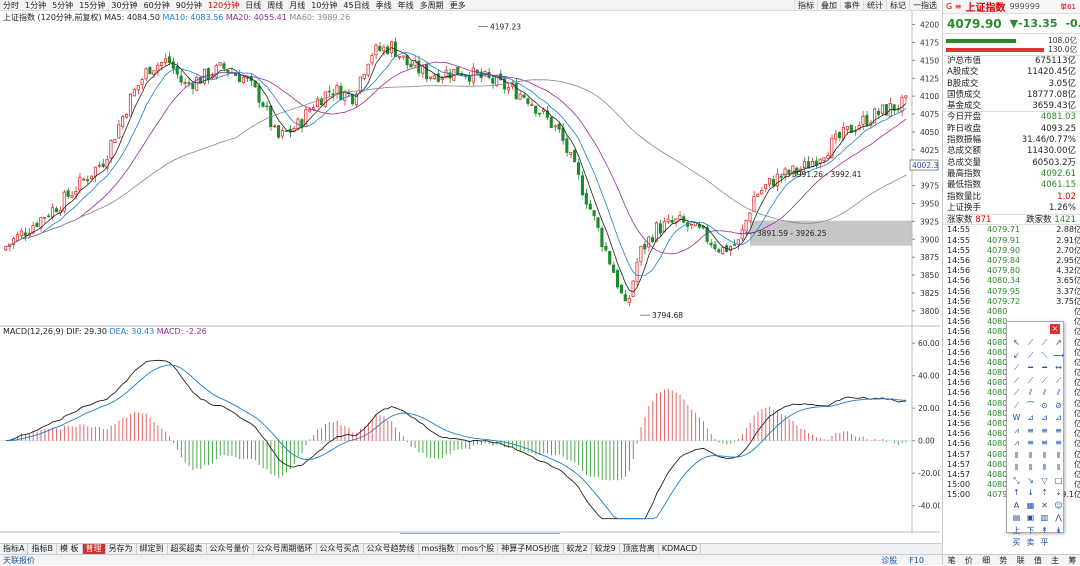  I want to click on drawing-tool-50: ⇡, so click(1044, 492).